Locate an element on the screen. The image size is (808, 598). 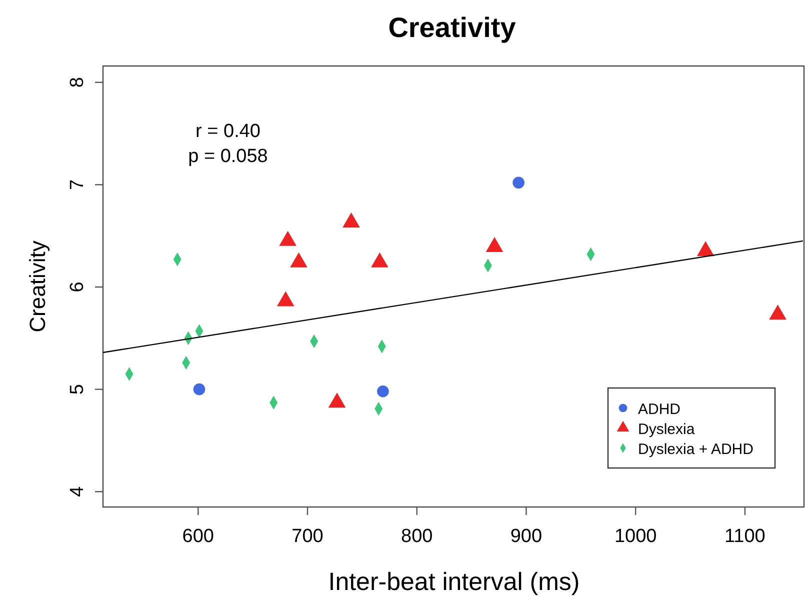
x-tick-label: 1000 is located at coordinates (635, 536).